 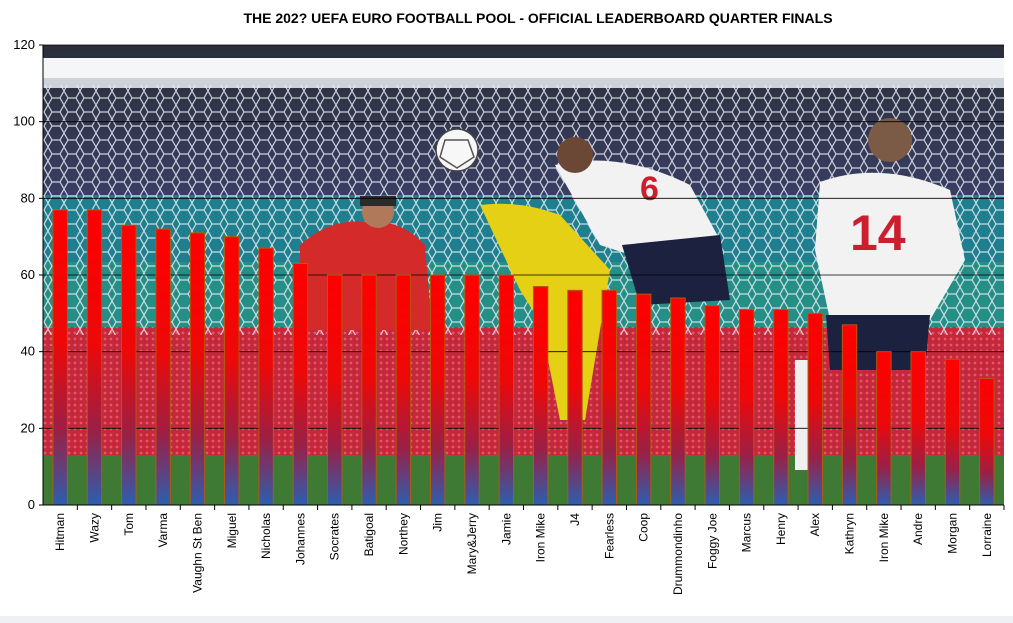 What do you see at coordinates (369, 534) in the screenshot?
I see `x-tick-label: Batigoal` at bounding box center [369, 534].